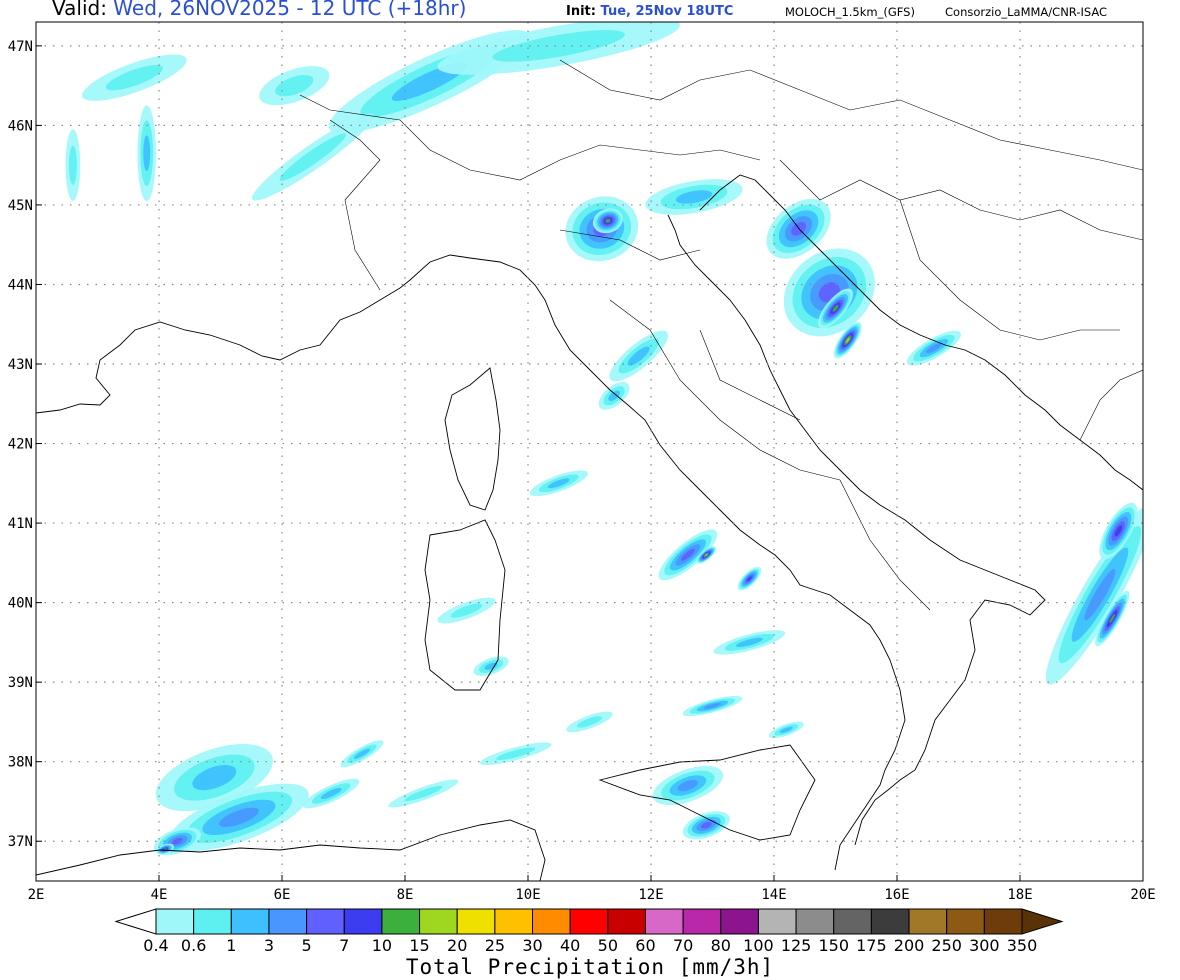 Image resolution: width=1180 pixels, height=980 pixels. What do you see at coordinates (20, 445) in the screenshot?
I see `tick-label-42N: 42N` at bounding box center [20, 445].